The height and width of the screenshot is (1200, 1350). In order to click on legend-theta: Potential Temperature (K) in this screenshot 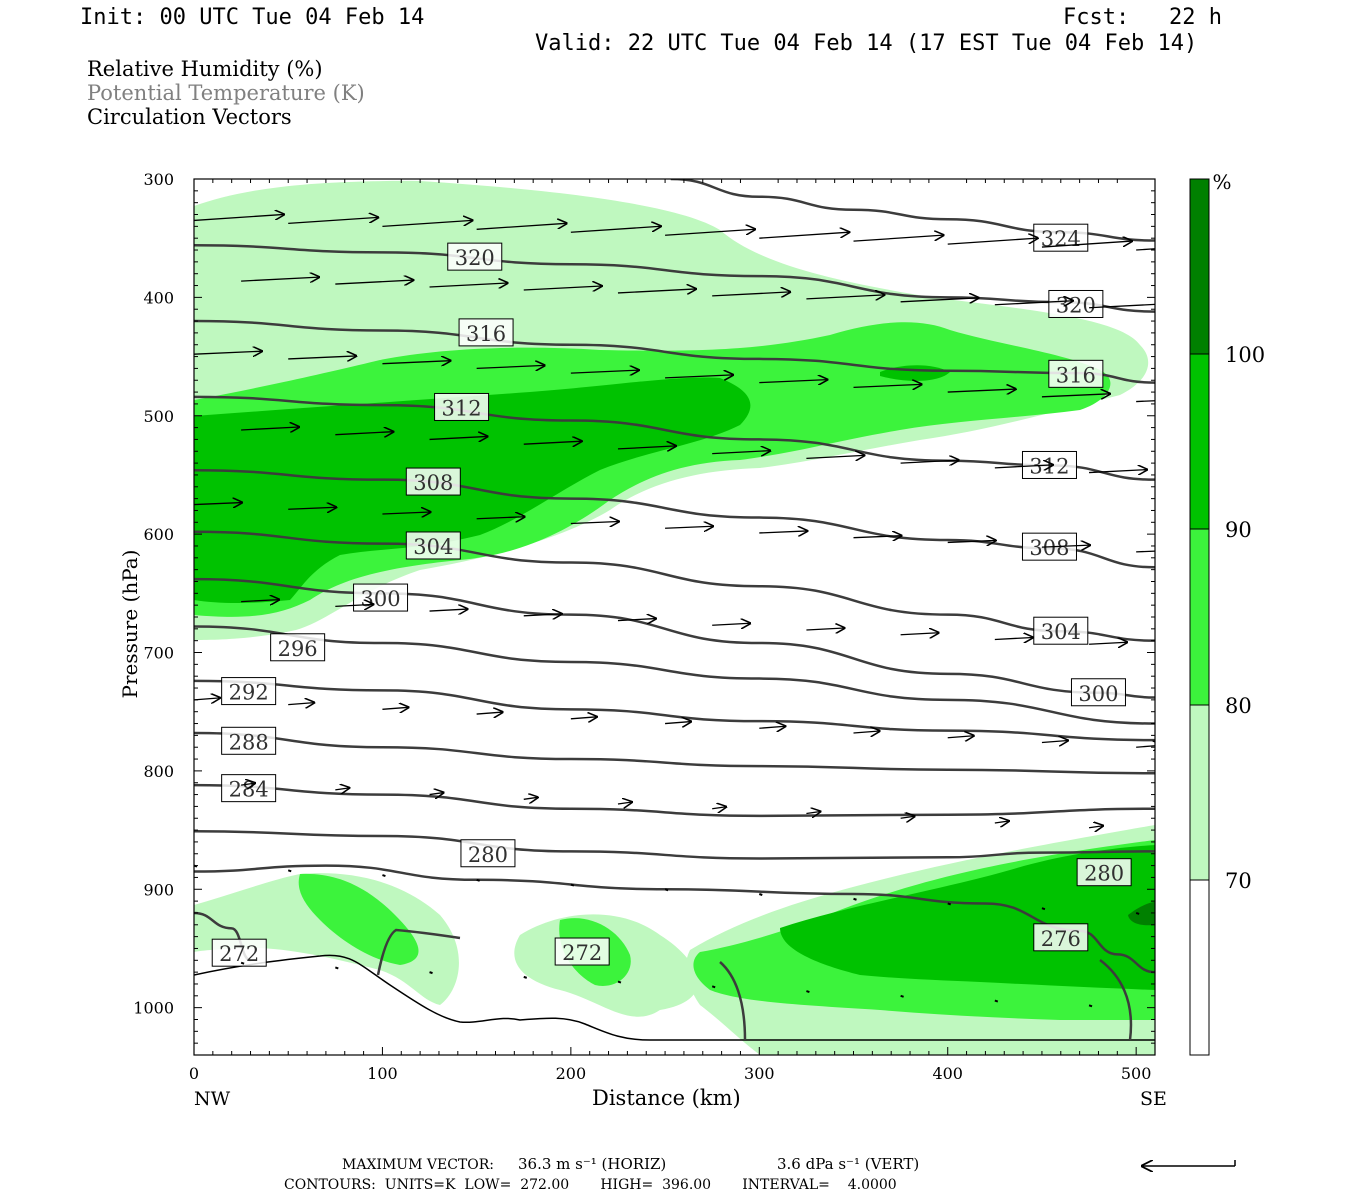, I will do `click(226, 93)`.